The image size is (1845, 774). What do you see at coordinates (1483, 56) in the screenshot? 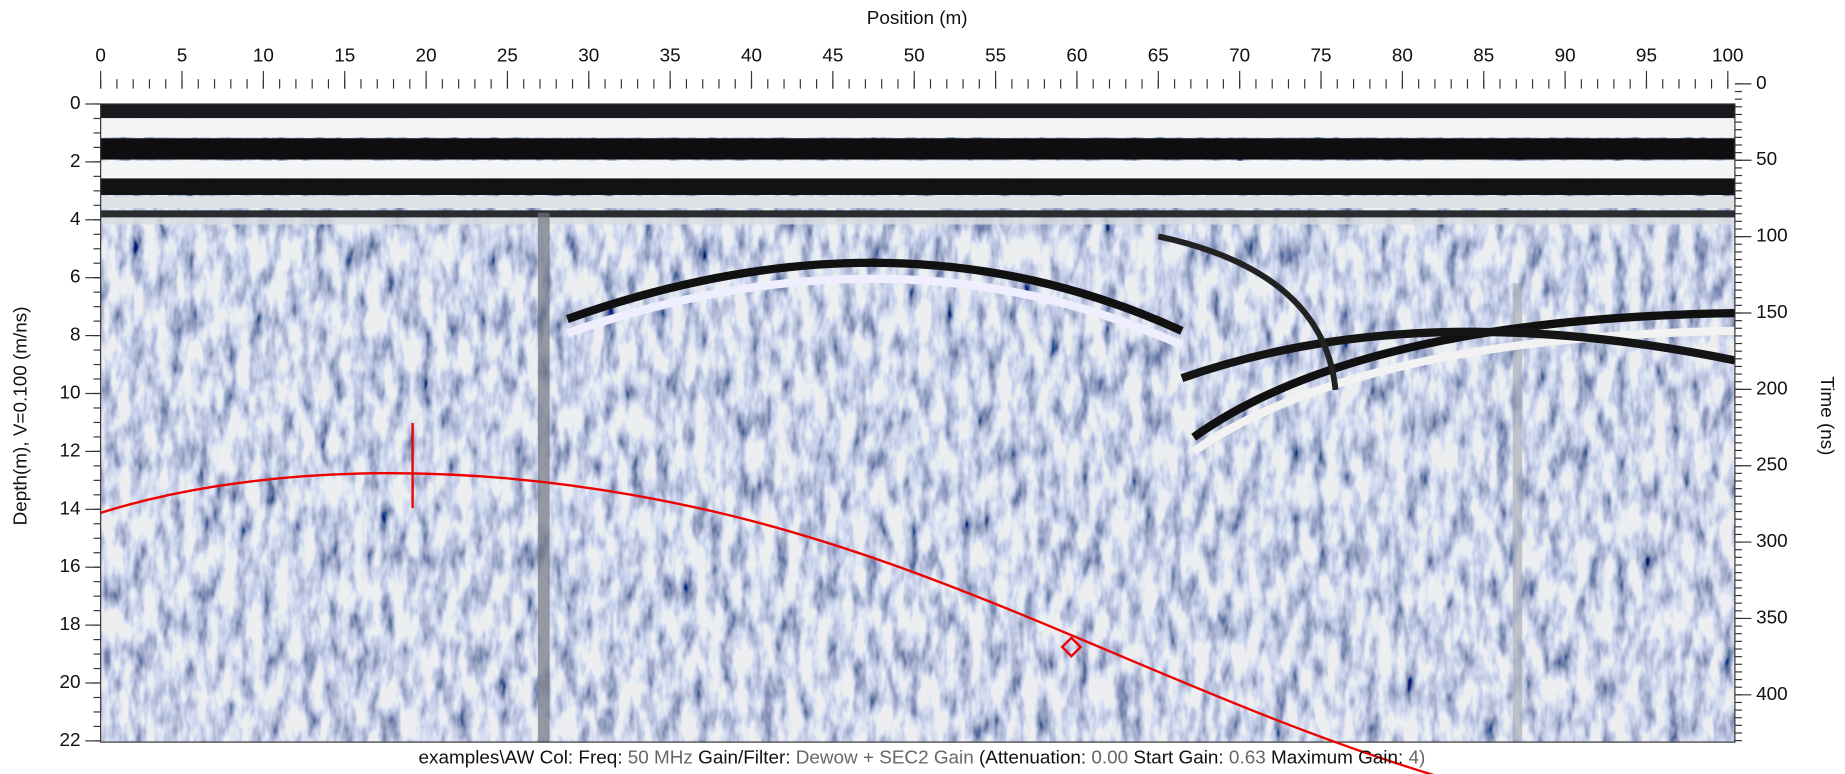
I see `x-tick-label: 85` at bounding box center [1483, 56].